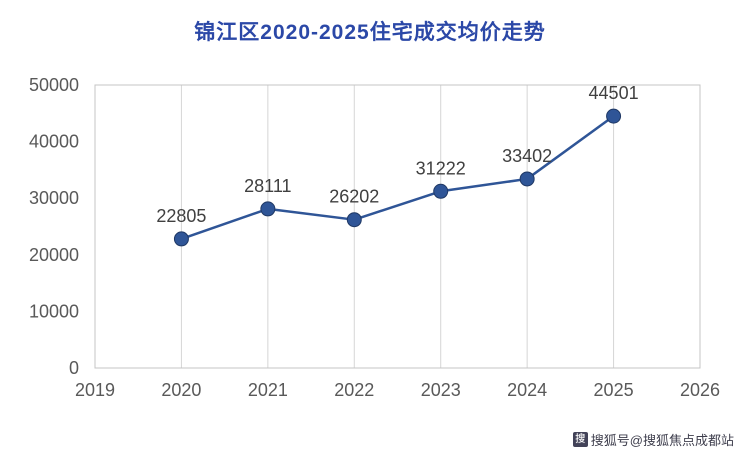 This screenshot has height=453, width=740. I want to click on x-axis-tick-label: 2021, so click(268, 390).